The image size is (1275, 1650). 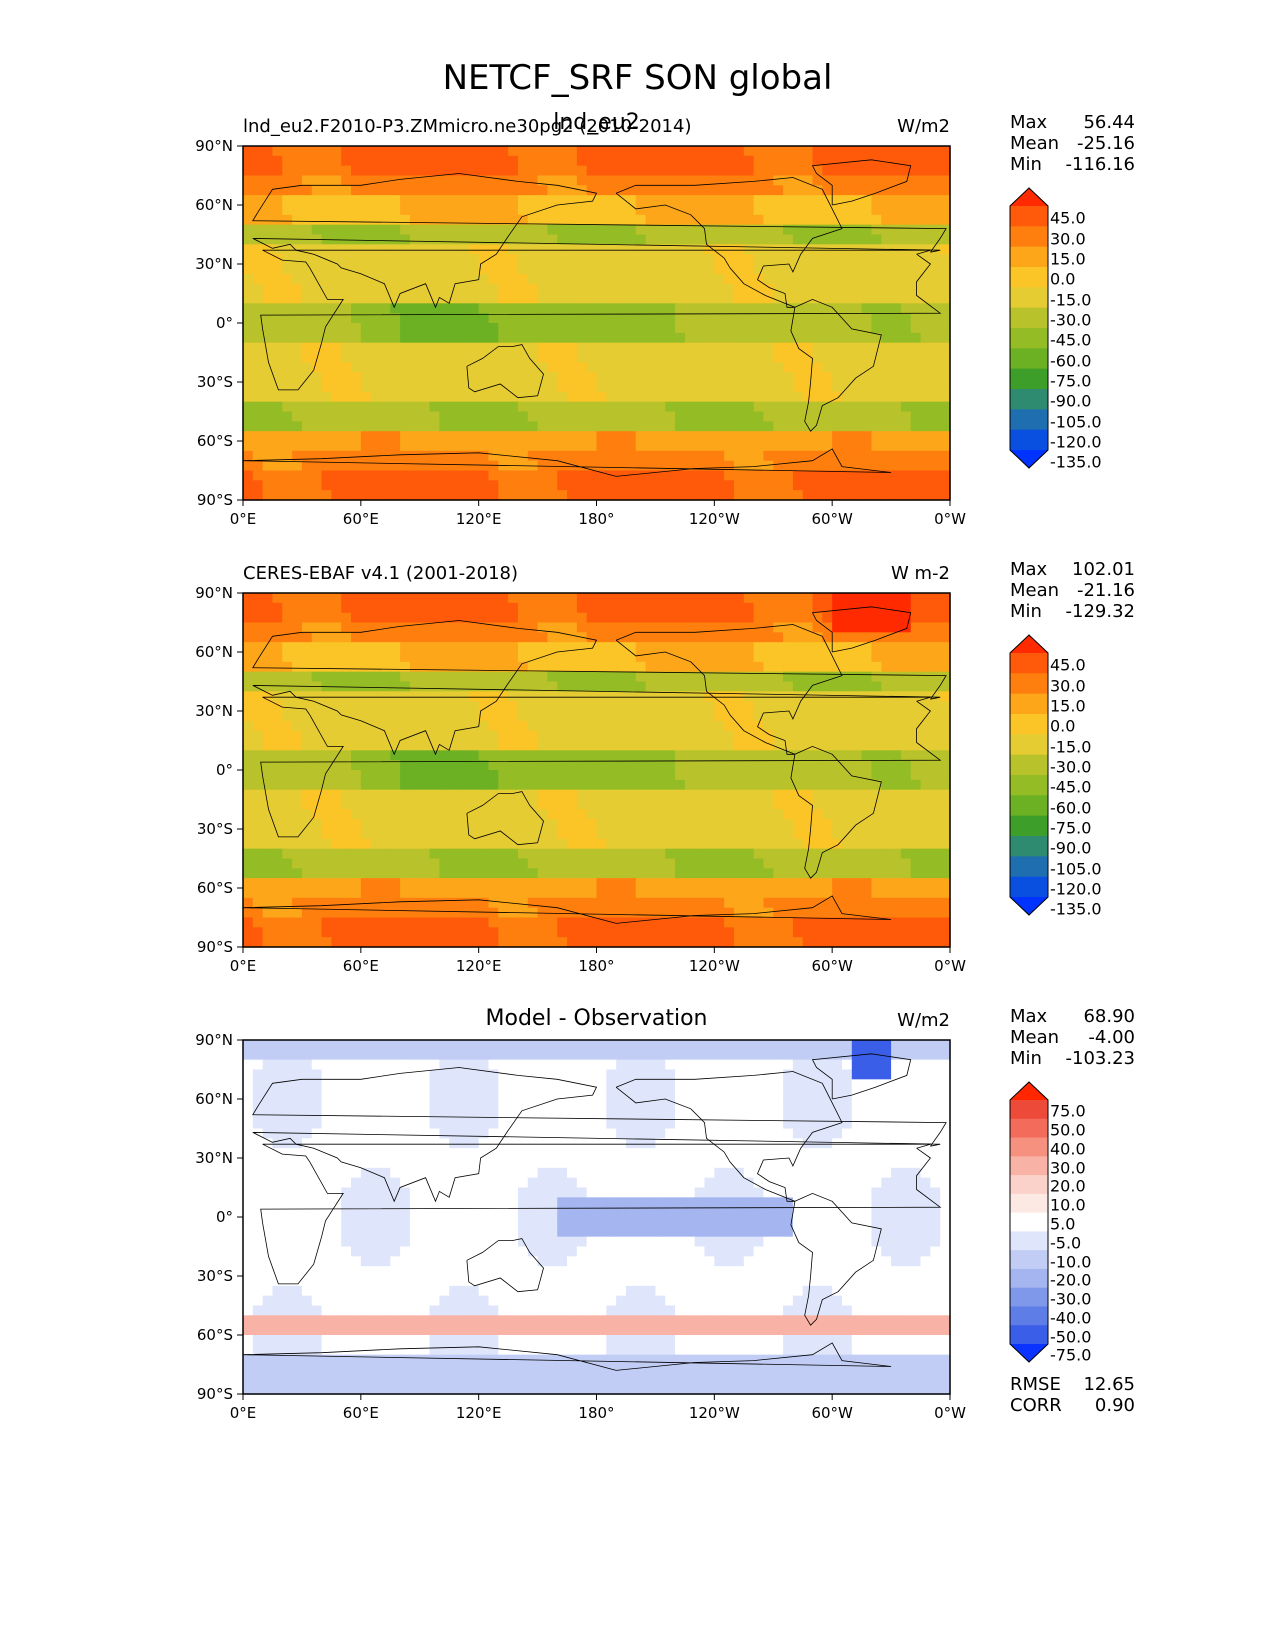 What do you see at coordinates (360, 519) in the screenshot?
I see `panel-1-x-tick-label: 60°E` at bounding box center [360, 519].